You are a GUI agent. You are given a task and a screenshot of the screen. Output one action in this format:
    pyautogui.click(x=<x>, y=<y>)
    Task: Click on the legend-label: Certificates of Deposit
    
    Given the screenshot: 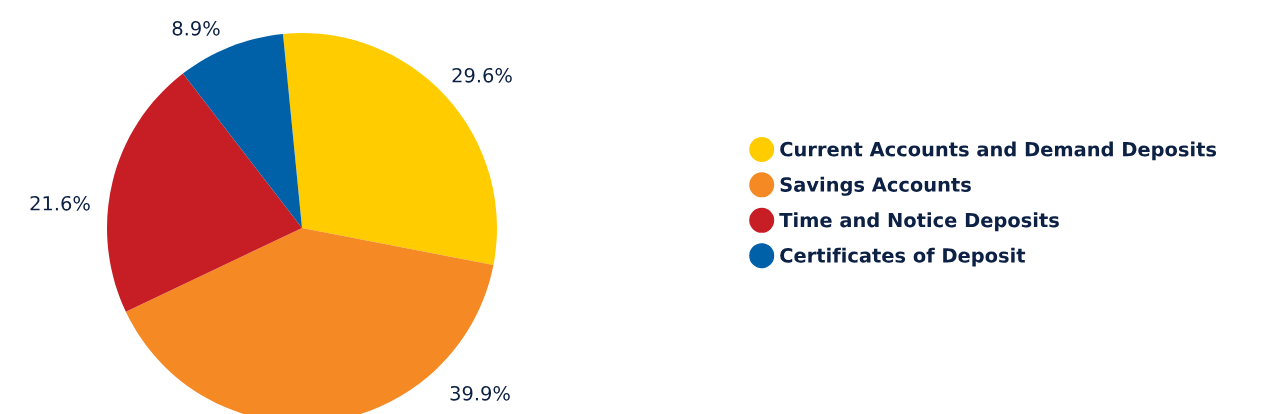 What is the action you would take?
    pyautogui.click(x=903, y=257)
    